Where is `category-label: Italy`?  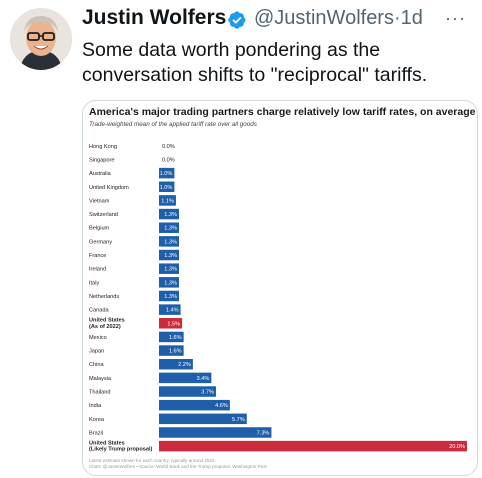 category-label: Italy is located at coordinates (94, 283).